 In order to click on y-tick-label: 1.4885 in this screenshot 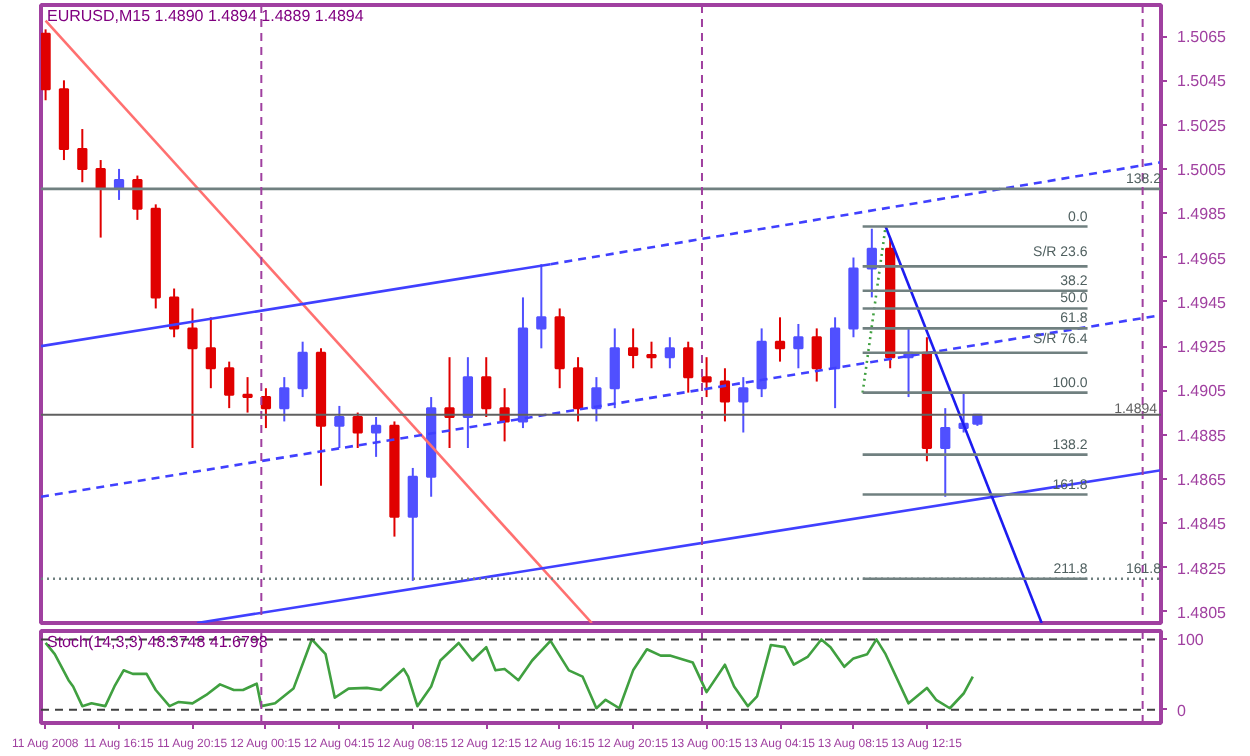, I will do `click(1202, 435)`.